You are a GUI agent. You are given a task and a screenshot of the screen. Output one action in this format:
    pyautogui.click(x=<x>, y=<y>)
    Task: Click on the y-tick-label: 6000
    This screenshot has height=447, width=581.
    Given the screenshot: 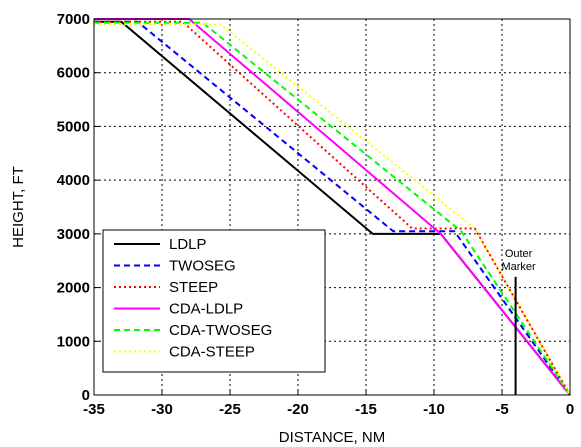 What is the action you would take?
    pyautogui.click(x=73, y=73)
    